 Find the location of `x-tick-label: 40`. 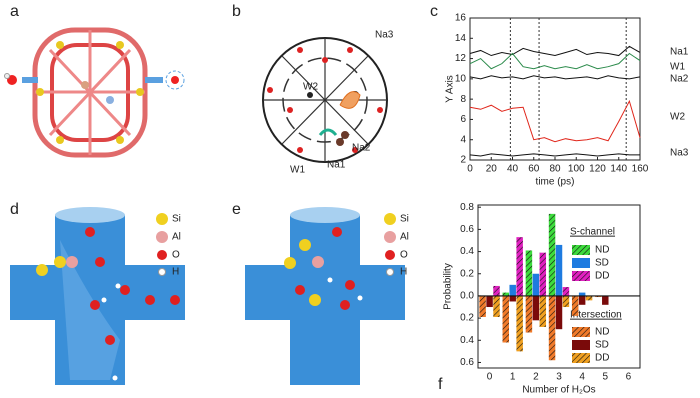

x-tick-label: 40 is located at coordinates (513, 169).